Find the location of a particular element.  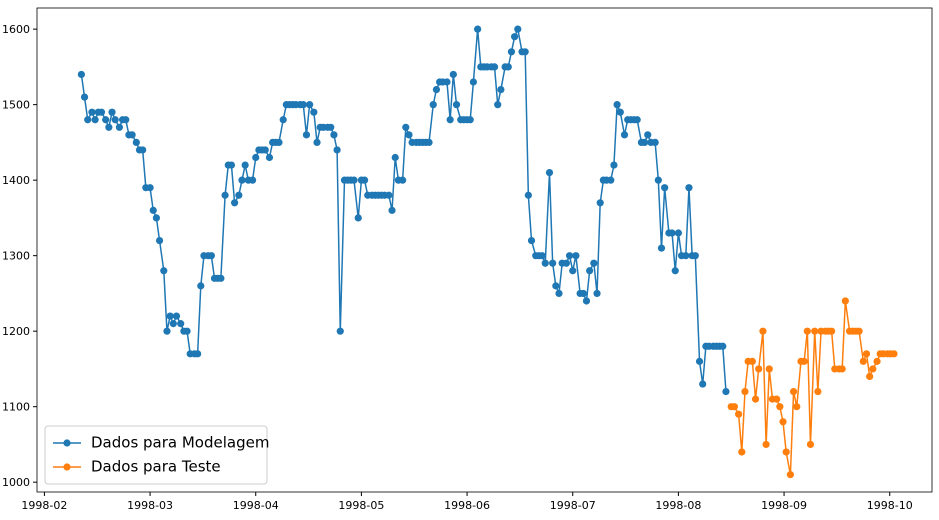

y-tick-label: 1400 is located at coordinates (16, 180).